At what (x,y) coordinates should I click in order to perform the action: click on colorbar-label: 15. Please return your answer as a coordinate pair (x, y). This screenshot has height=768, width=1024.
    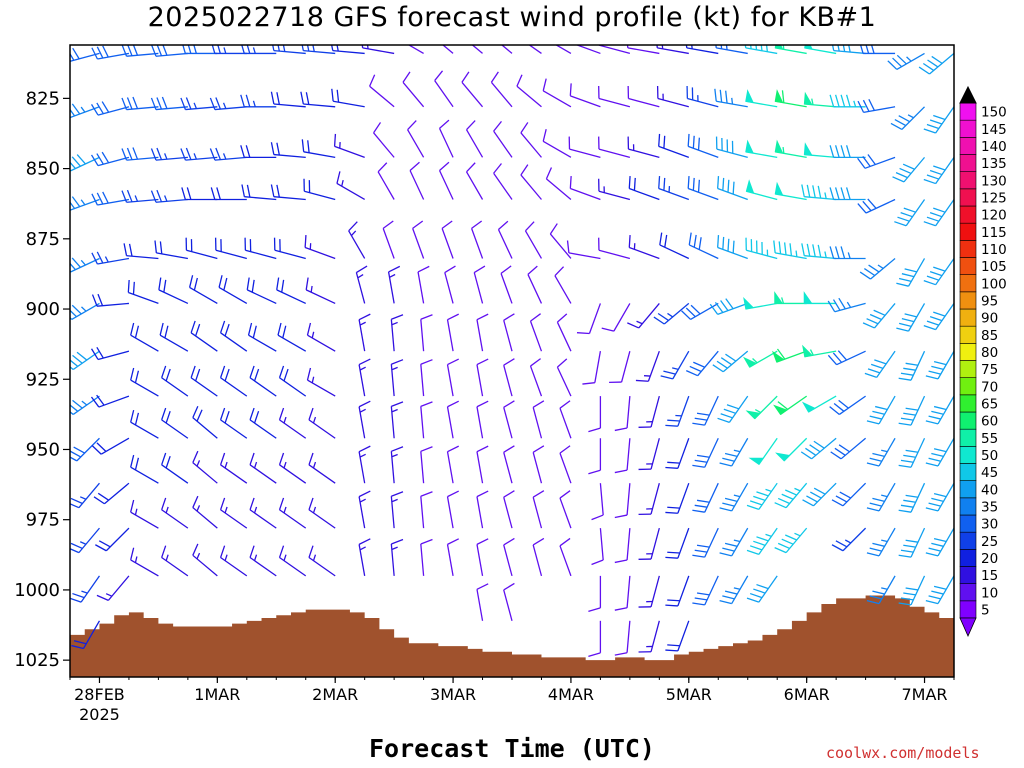
    Looking at the image, I should click on (989, 576).